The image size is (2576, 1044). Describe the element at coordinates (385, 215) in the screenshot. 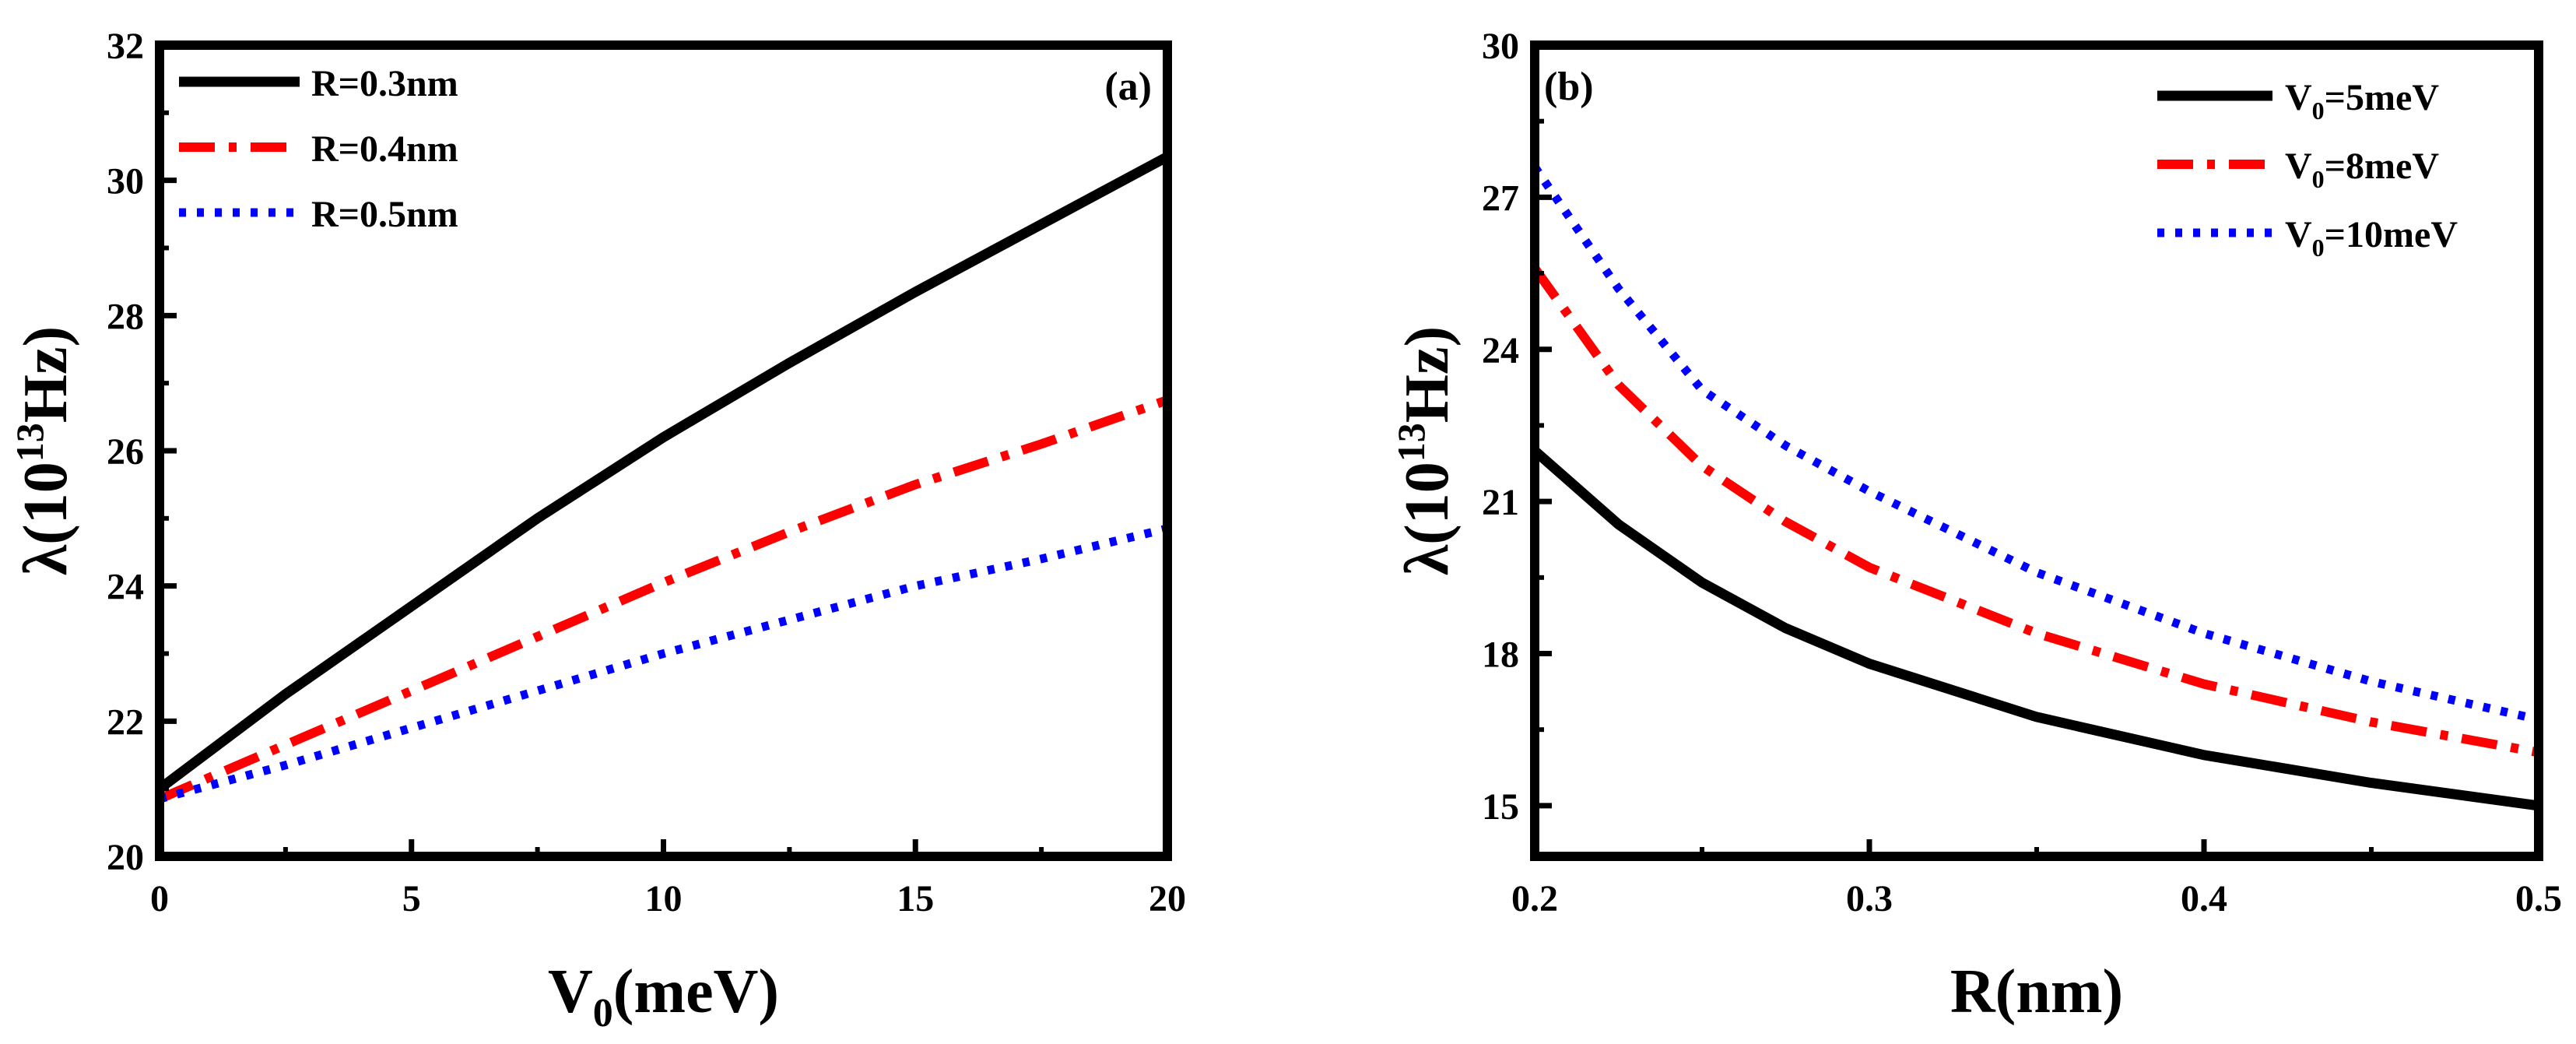

I see `legend-label-3: R=0.5nm` at that location.